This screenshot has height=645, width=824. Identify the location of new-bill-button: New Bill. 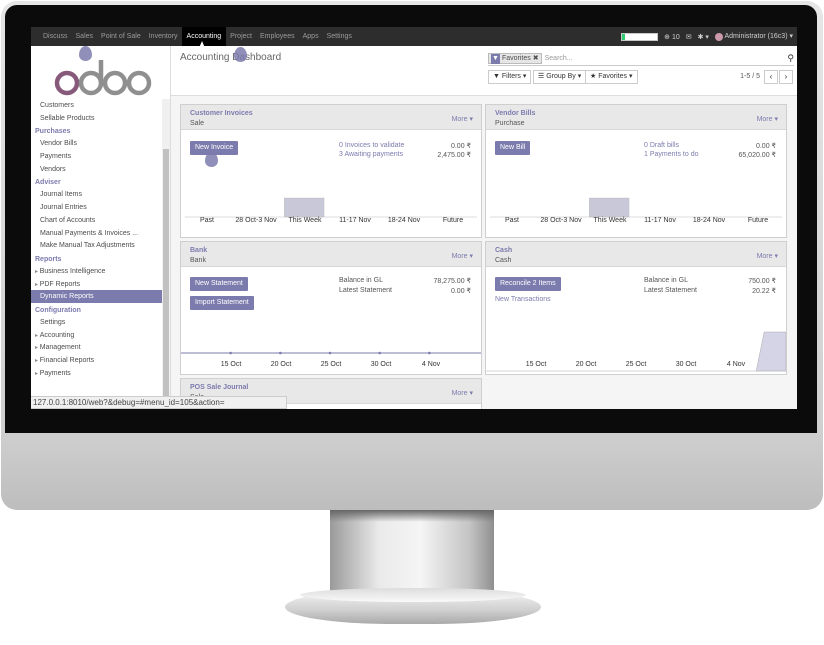
(513, 148).